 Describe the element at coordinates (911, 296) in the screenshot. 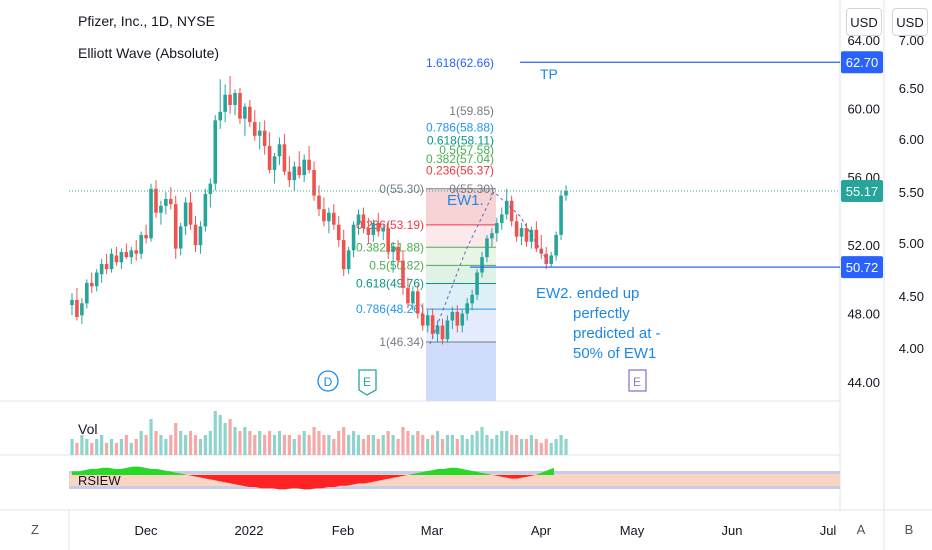

I see `y-tick-right: 4.50` at that location.